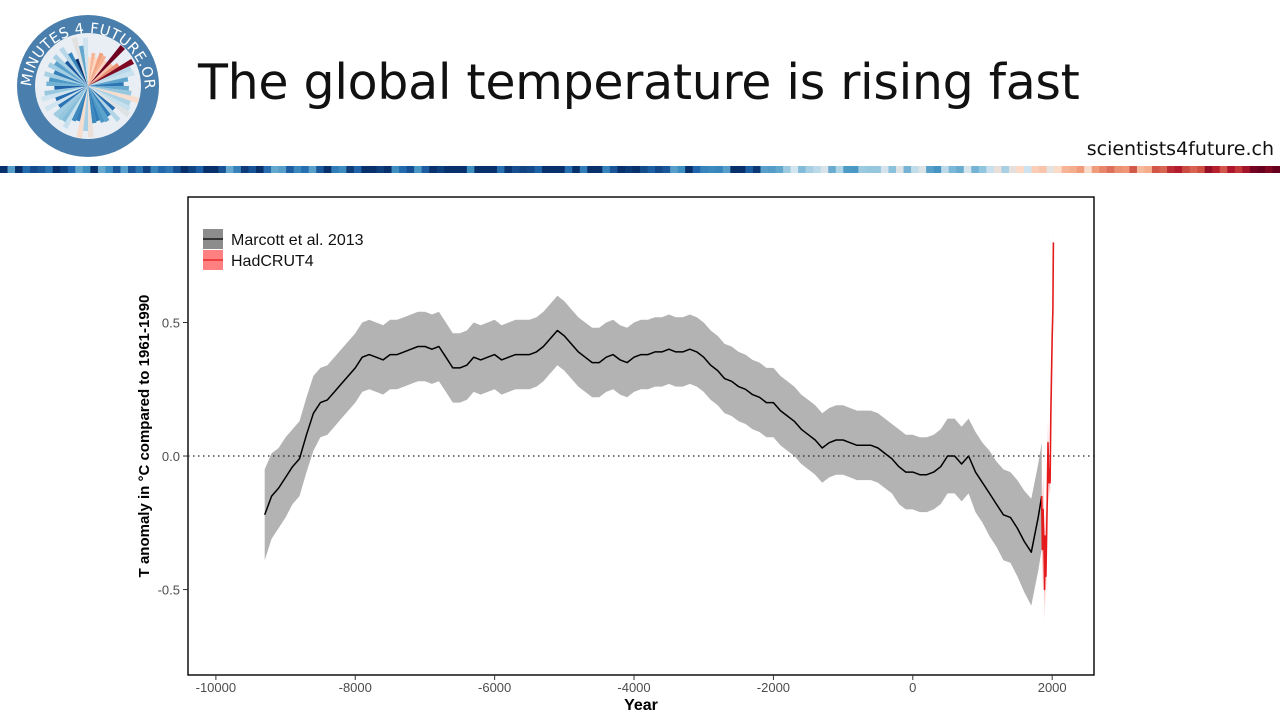 This screenshot has width=1280, height=720. I want to click on warming-stripes-bar, so click(640, 169).